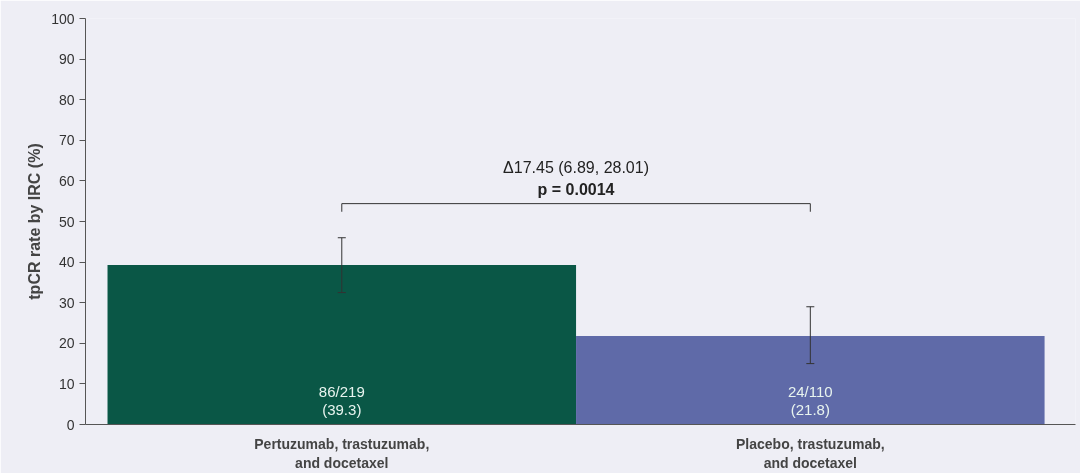  What do you see at coordinates (66, 343) in the screenshot?
I see `y-tick-label: 20` at bounding box center [66, 343].